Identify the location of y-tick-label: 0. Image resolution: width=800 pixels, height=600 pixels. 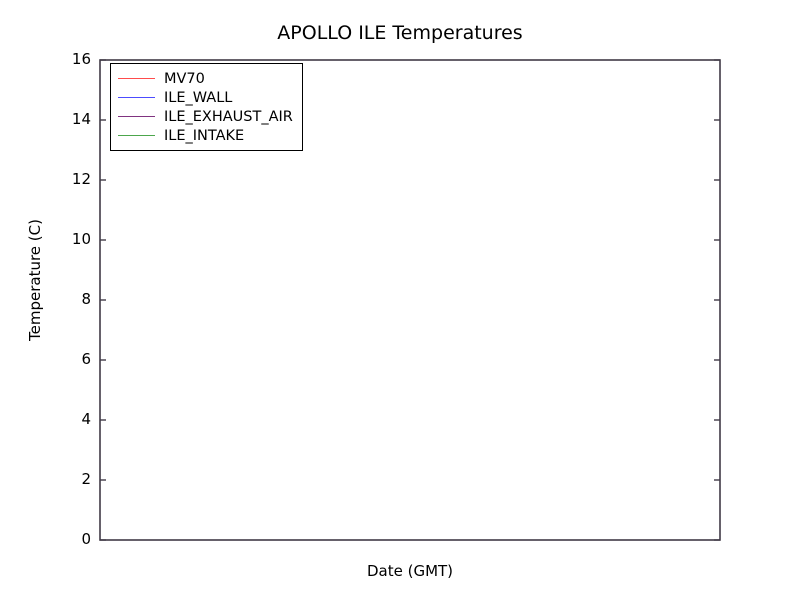
(86, 539).